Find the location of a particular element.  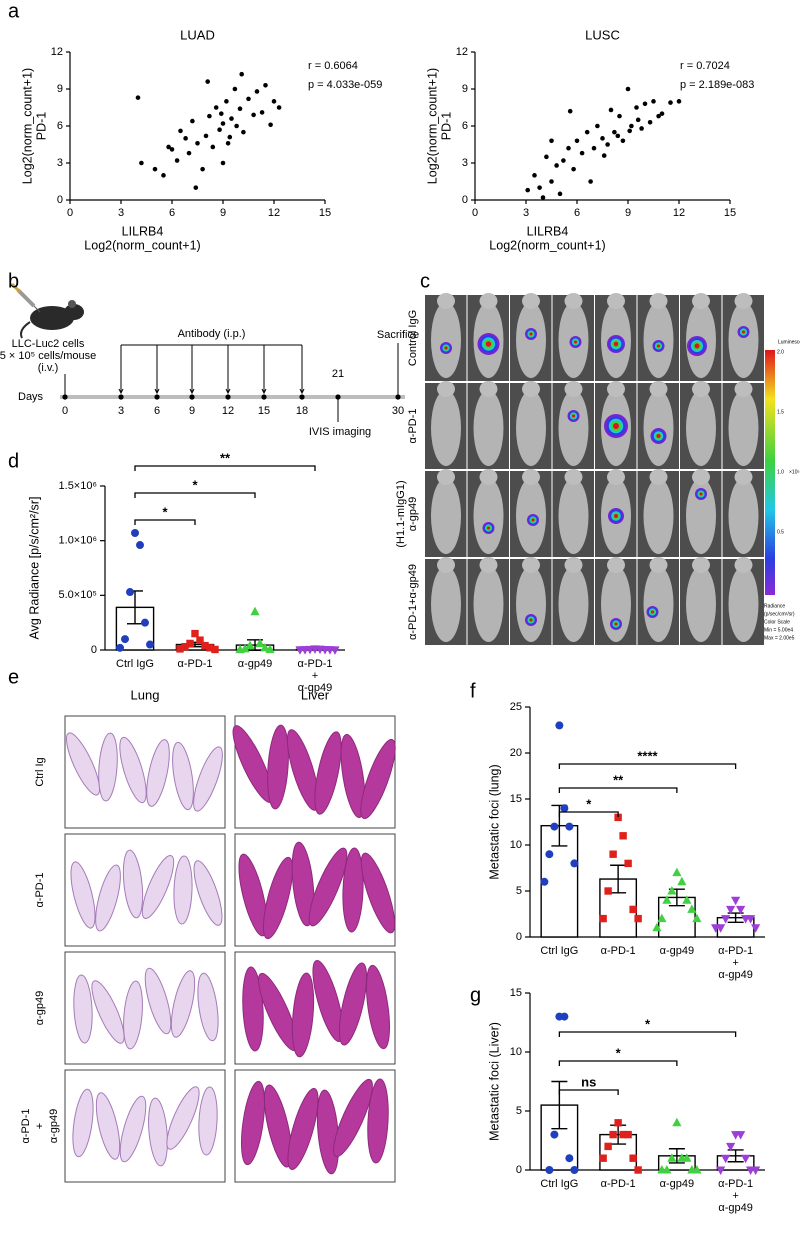

day-label: 6 is located at coordinates (157, 411).